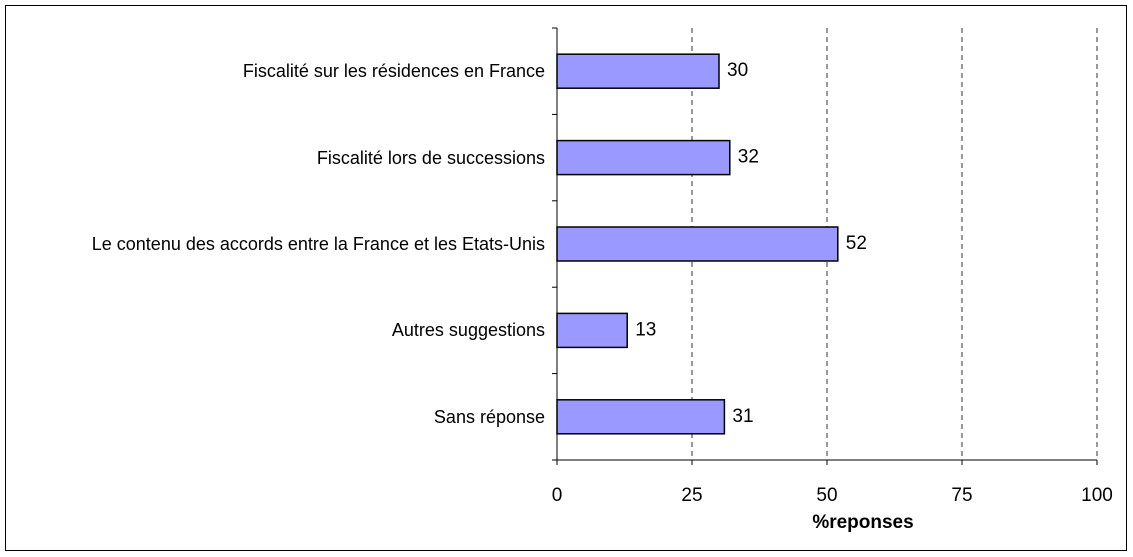  Describe the element at coordinates (645, 329) in the screenshot. I see `value-label: 13` at that location.